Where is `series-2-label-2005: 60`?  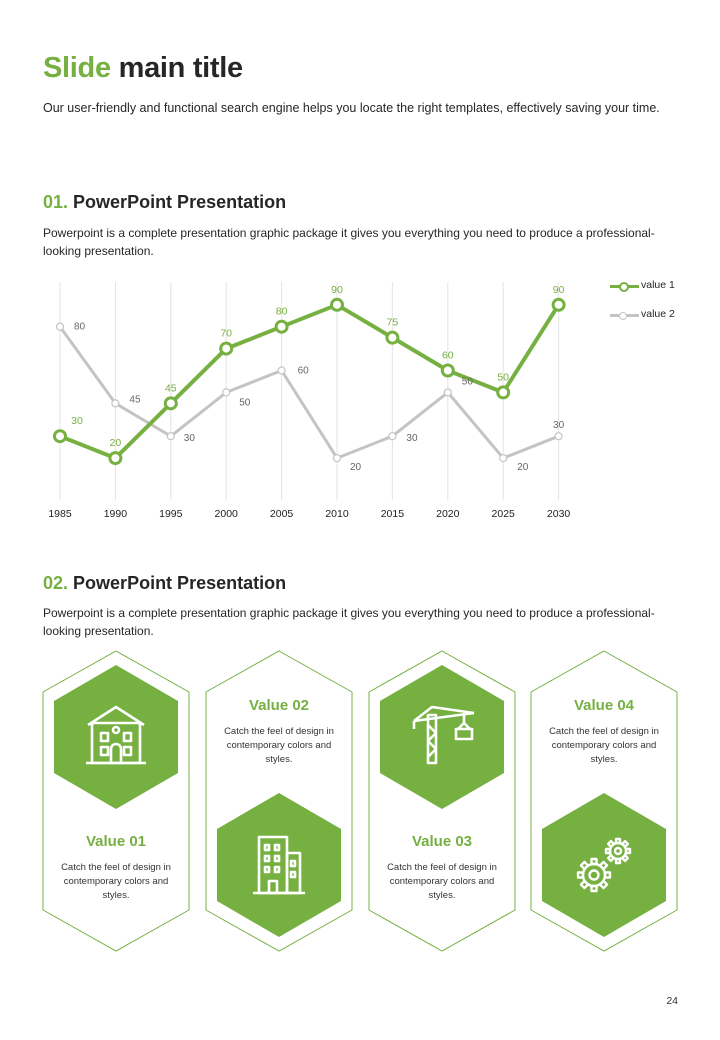
series-2-label-2005: 60 is located at coordinates (304, 371).